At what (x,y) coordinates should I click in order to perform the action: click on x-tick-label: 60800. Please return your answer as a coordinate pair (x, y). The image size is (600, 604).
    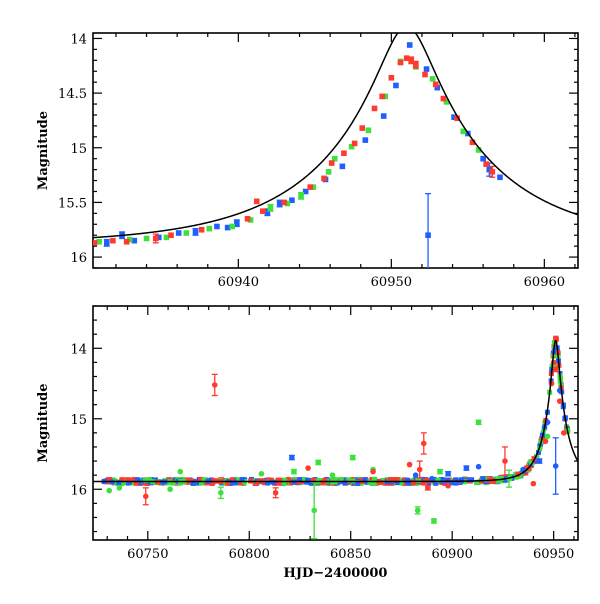
    Looking at the image, I should click on (249, 554).